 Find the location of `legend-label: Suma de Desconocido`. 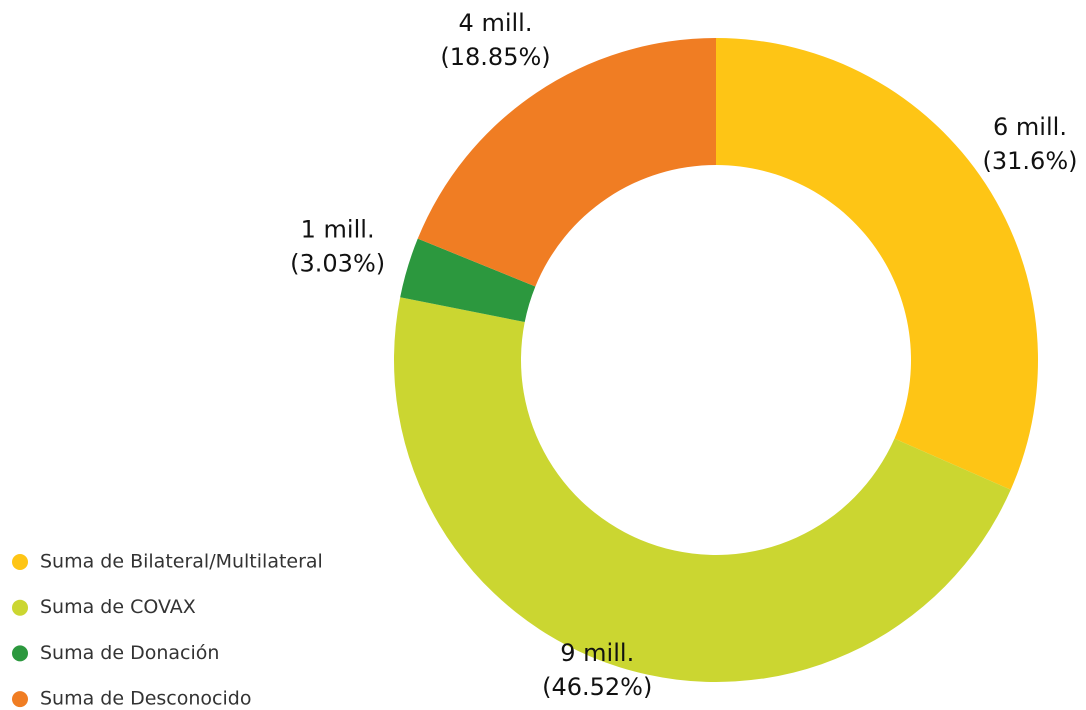

legend-label: Suma de Desconocido is located at coordinates (145, 699).